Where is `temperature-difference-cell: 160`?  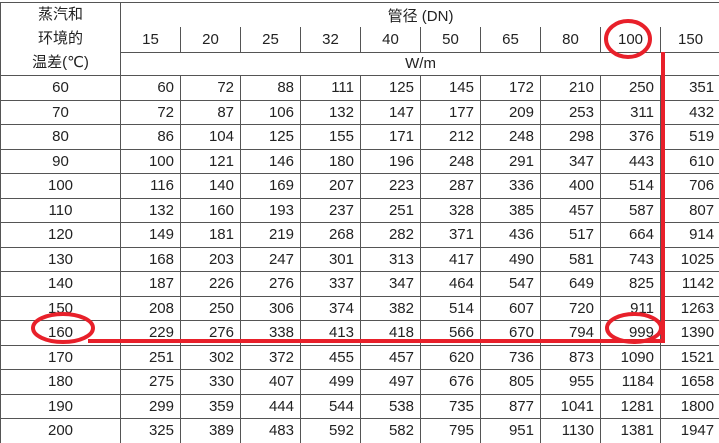
temperature-difference-cell: 160 is located at coordinates (60, 333).